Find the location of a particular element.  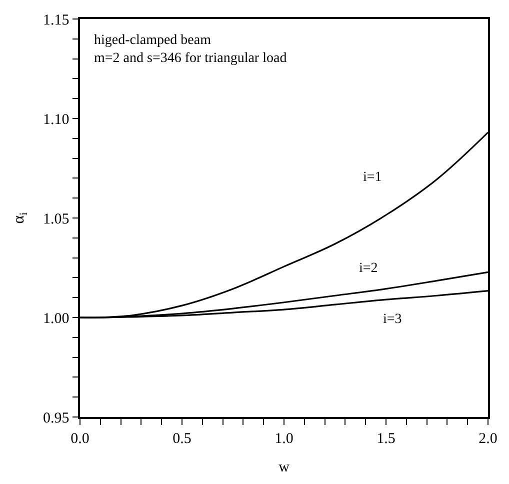

series-label: i=1 is located at coordinates (372, 177).